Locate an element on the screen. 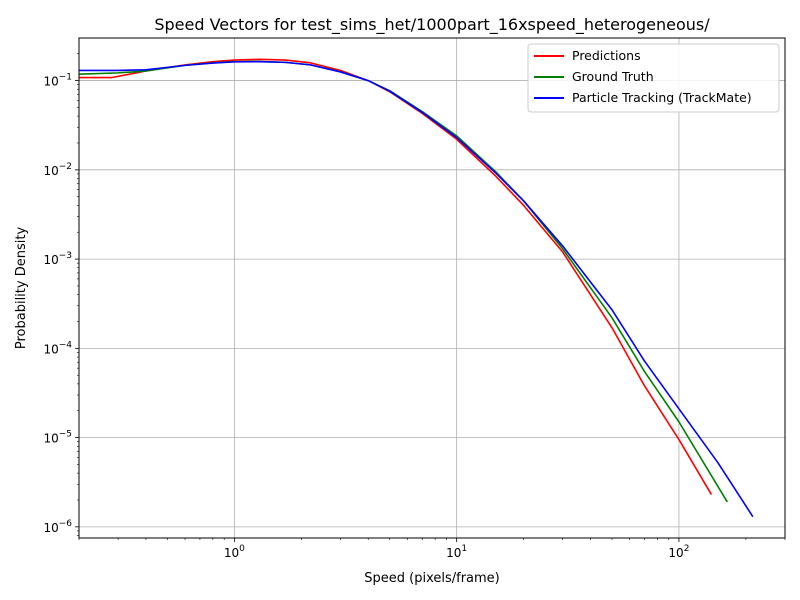 The width and height of the screenshot is (800, 600). y-tick-label-1: 10⁻⁵ is located at coordinates (57, 438).